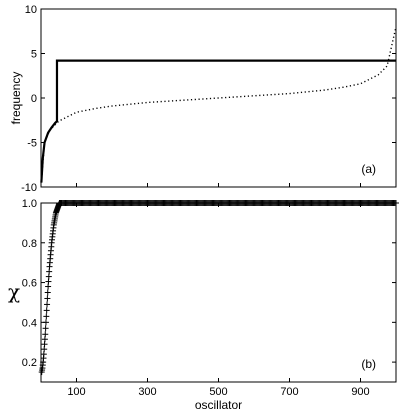 This screenshot has width=415, height=415. Describe the element at coordinates (29, 188) in the screenshot. I see `frequency-y-tick-label: -10` at that location.